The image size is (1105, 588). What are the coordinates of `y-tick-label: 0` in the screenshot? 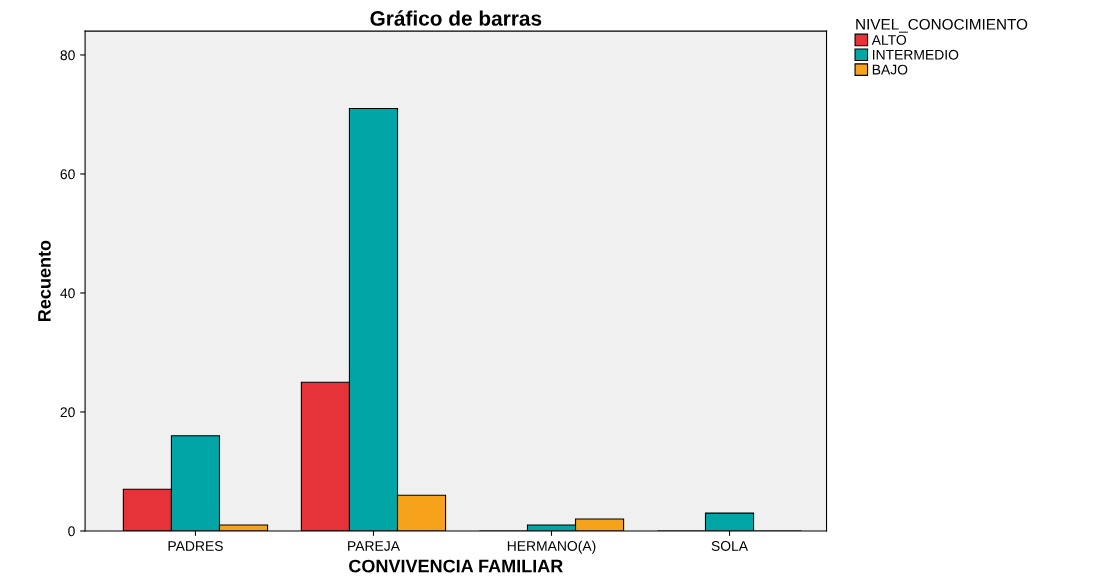 It's located at (71, 531).